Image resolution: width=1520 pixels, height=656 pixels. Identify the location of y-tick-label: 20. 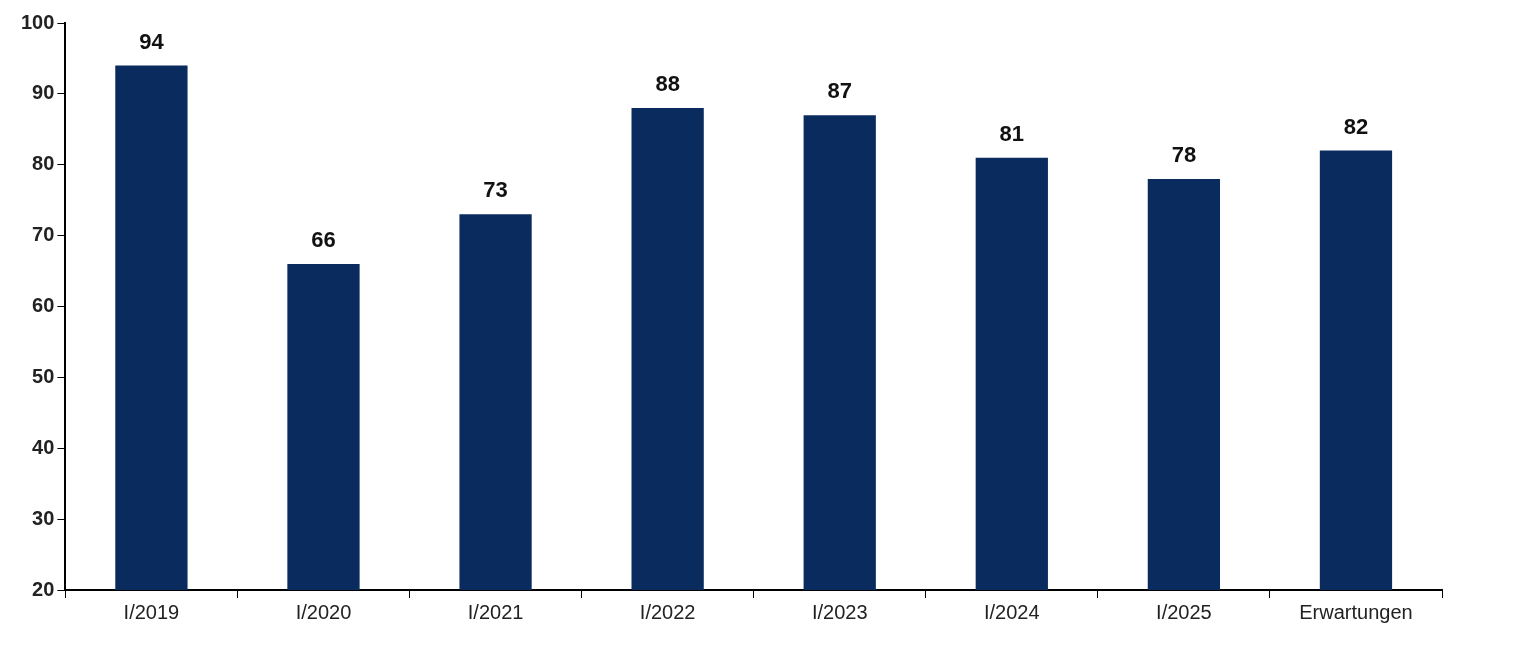
(43, 588).